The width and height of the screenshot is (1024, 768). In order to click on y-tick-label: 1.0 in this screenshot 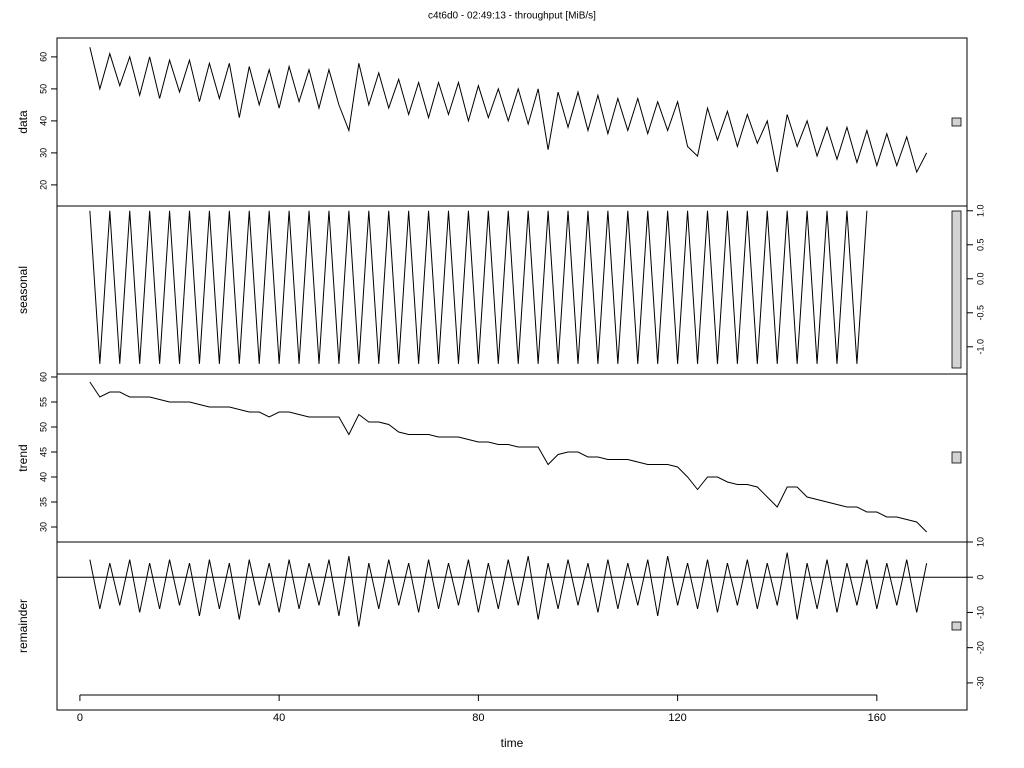, I will do `click(980, 211)`.